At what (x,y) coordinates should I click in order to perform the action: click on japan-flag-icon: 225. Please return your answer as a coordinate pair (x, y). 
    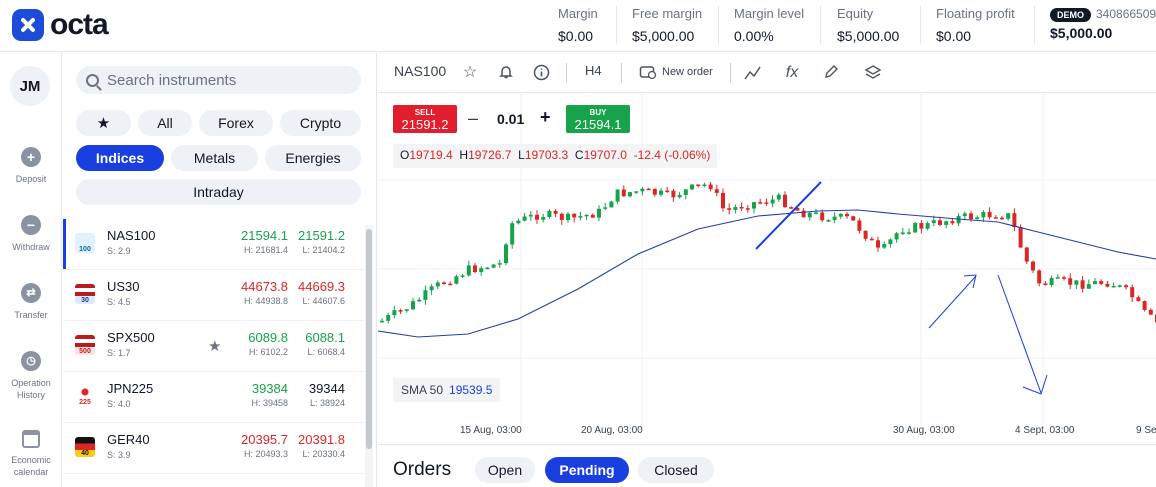
    Looking at the image, I should click on (85, 396).